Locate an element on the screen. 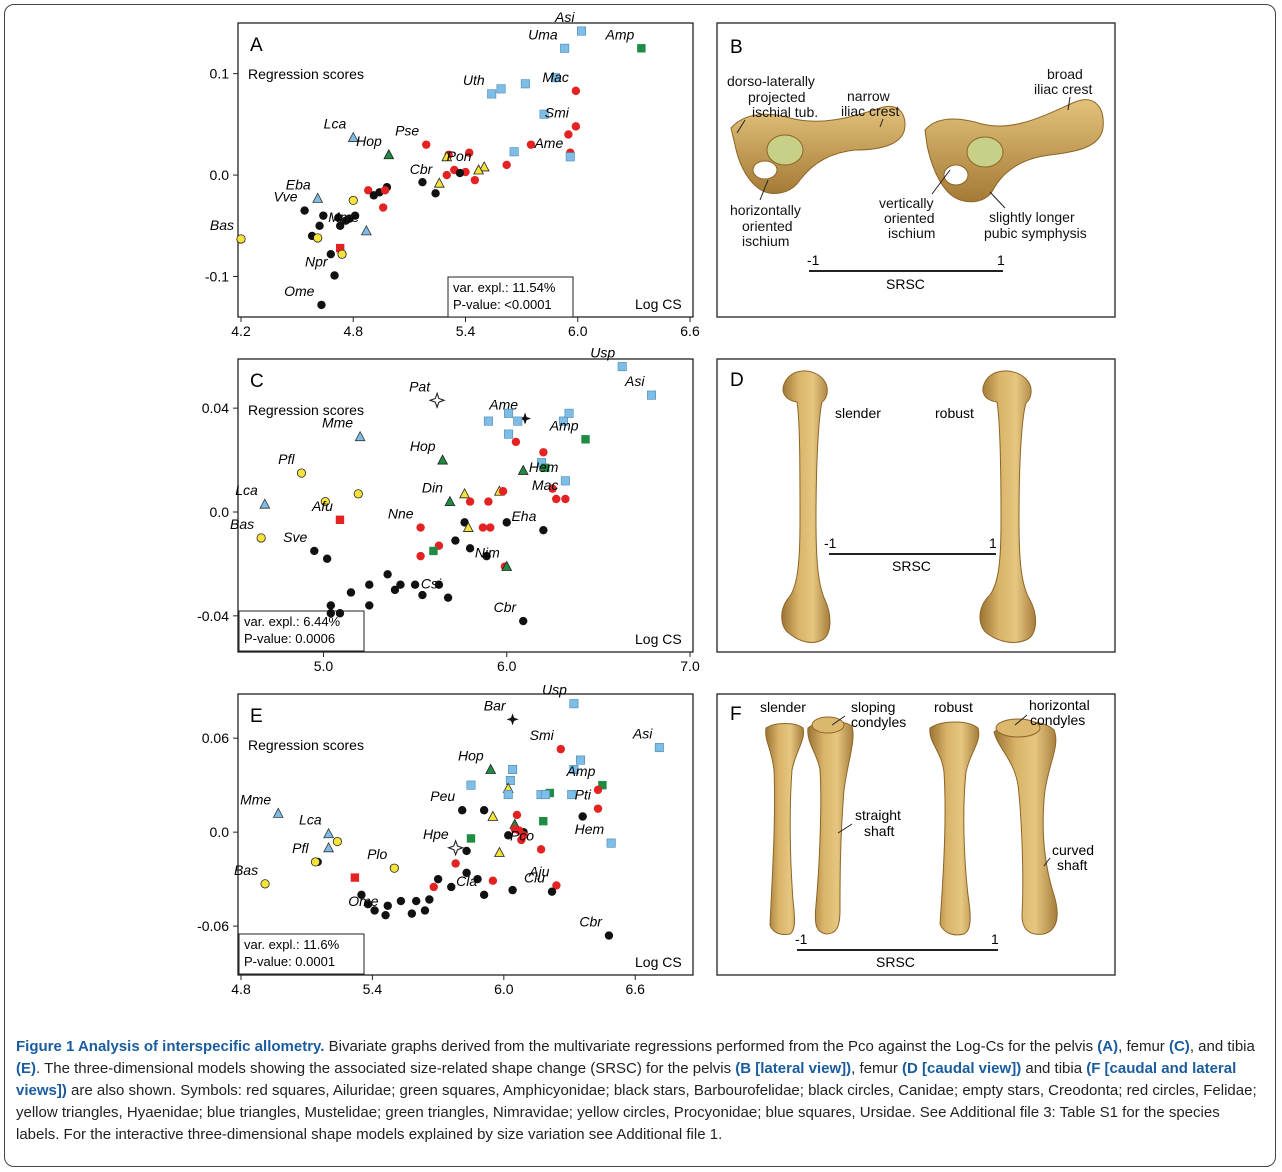 The height and width of the screenshot is (1172, 1282). y-tick-label: 0.04 is located at coordinates (215, 408).